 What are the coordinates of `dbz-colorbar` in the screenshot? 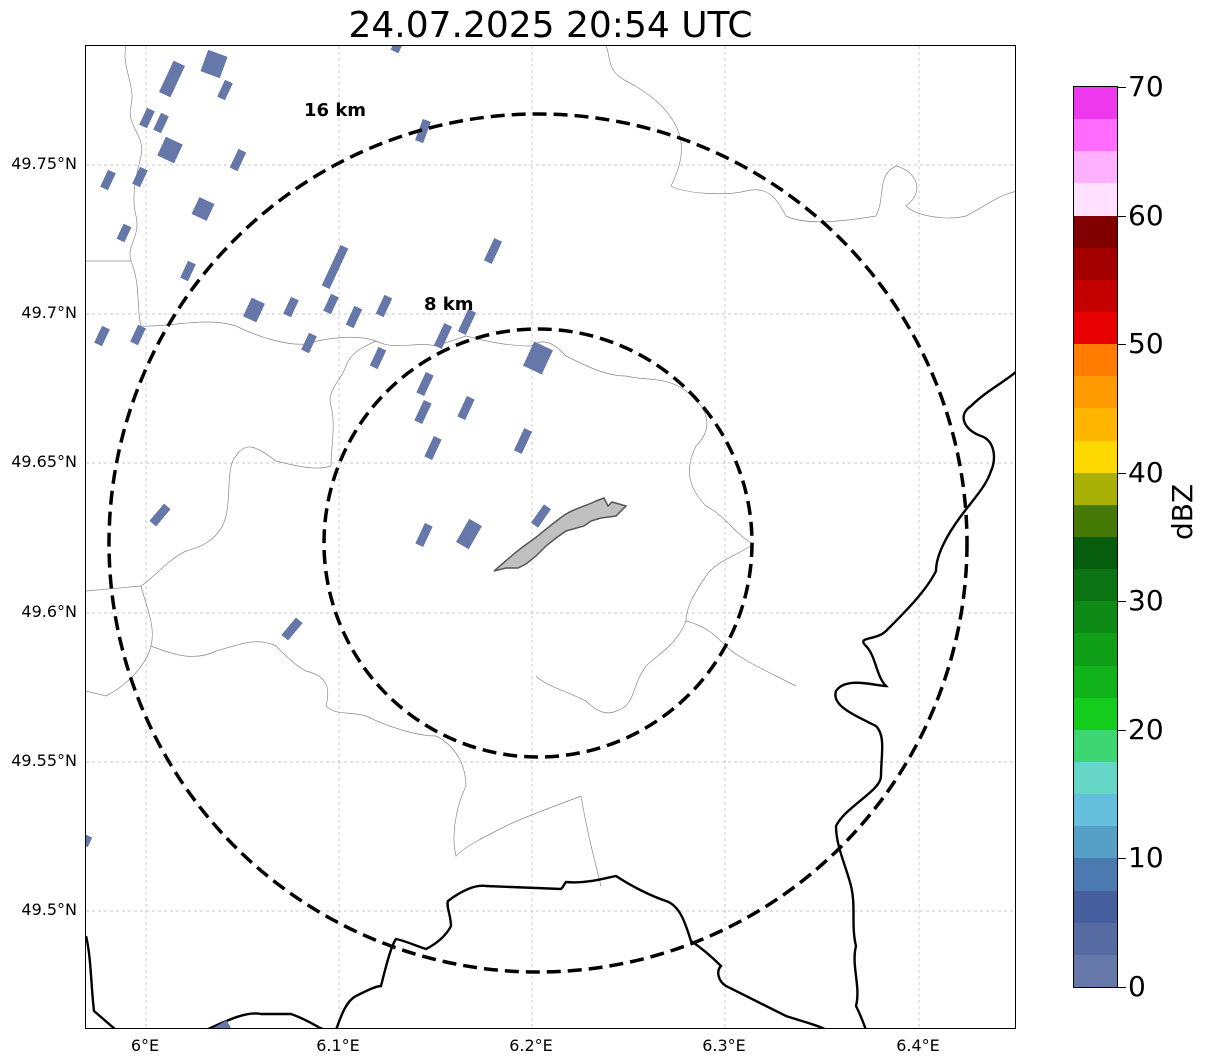 It's located at (1095, 537).